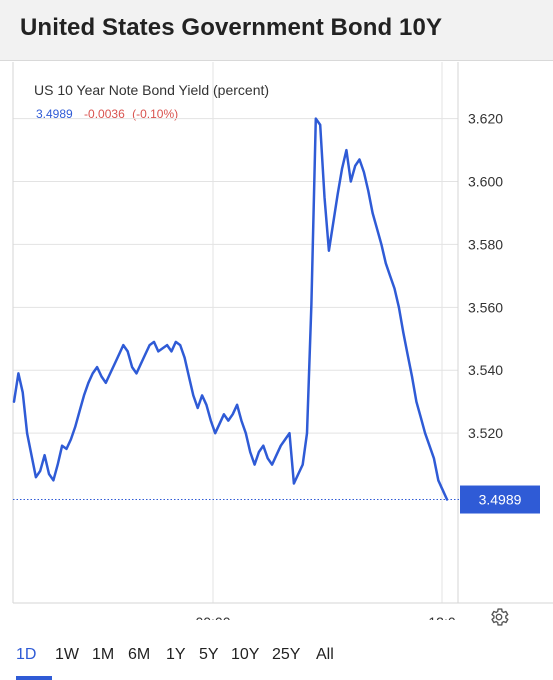 The image size is (553, 680). What do you see at coordinates (325, 654) in the screenshot?
I see `range-all-button: All` at bounding box center [325, 654].